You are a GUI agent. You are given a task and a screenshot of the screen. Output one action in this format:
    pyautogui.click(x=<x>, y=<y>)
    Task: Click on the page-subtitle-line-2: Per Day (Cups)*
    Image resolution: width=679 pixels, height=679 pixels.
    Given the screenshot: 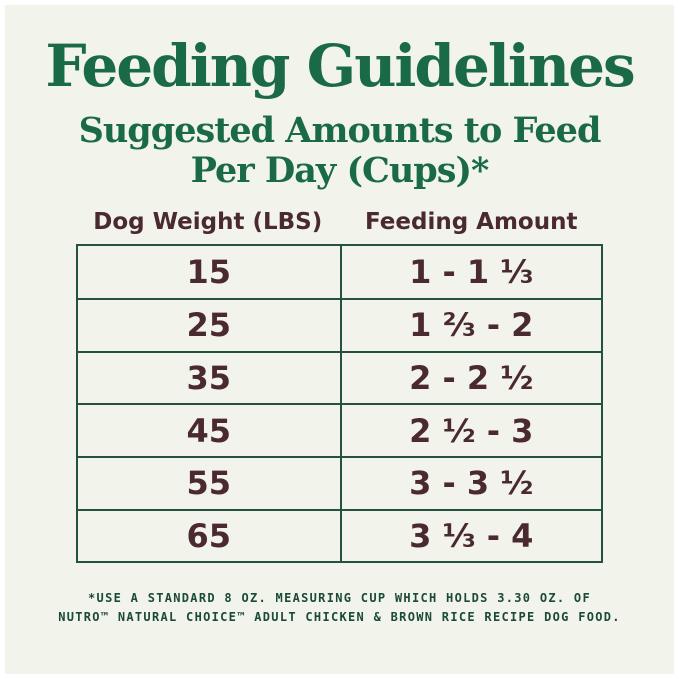 What is the action you would take?
    pyautogui.click(x=340, y=170)
    